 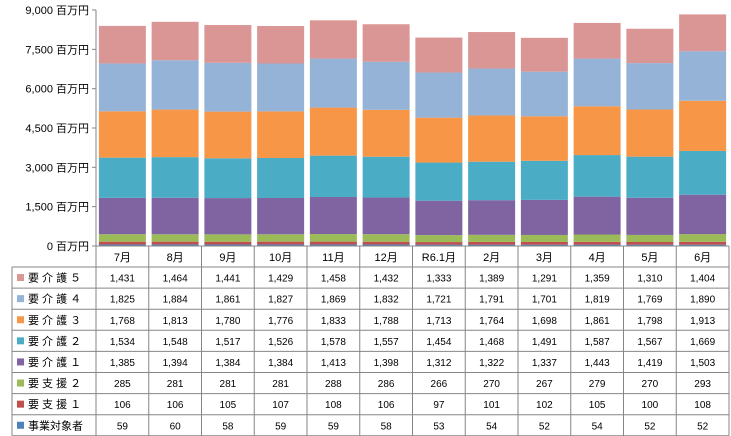 What do you see at coordinates (544, 363) in the screenshot?
I see `data-label: 1,337` at bounding box center [544, 363].